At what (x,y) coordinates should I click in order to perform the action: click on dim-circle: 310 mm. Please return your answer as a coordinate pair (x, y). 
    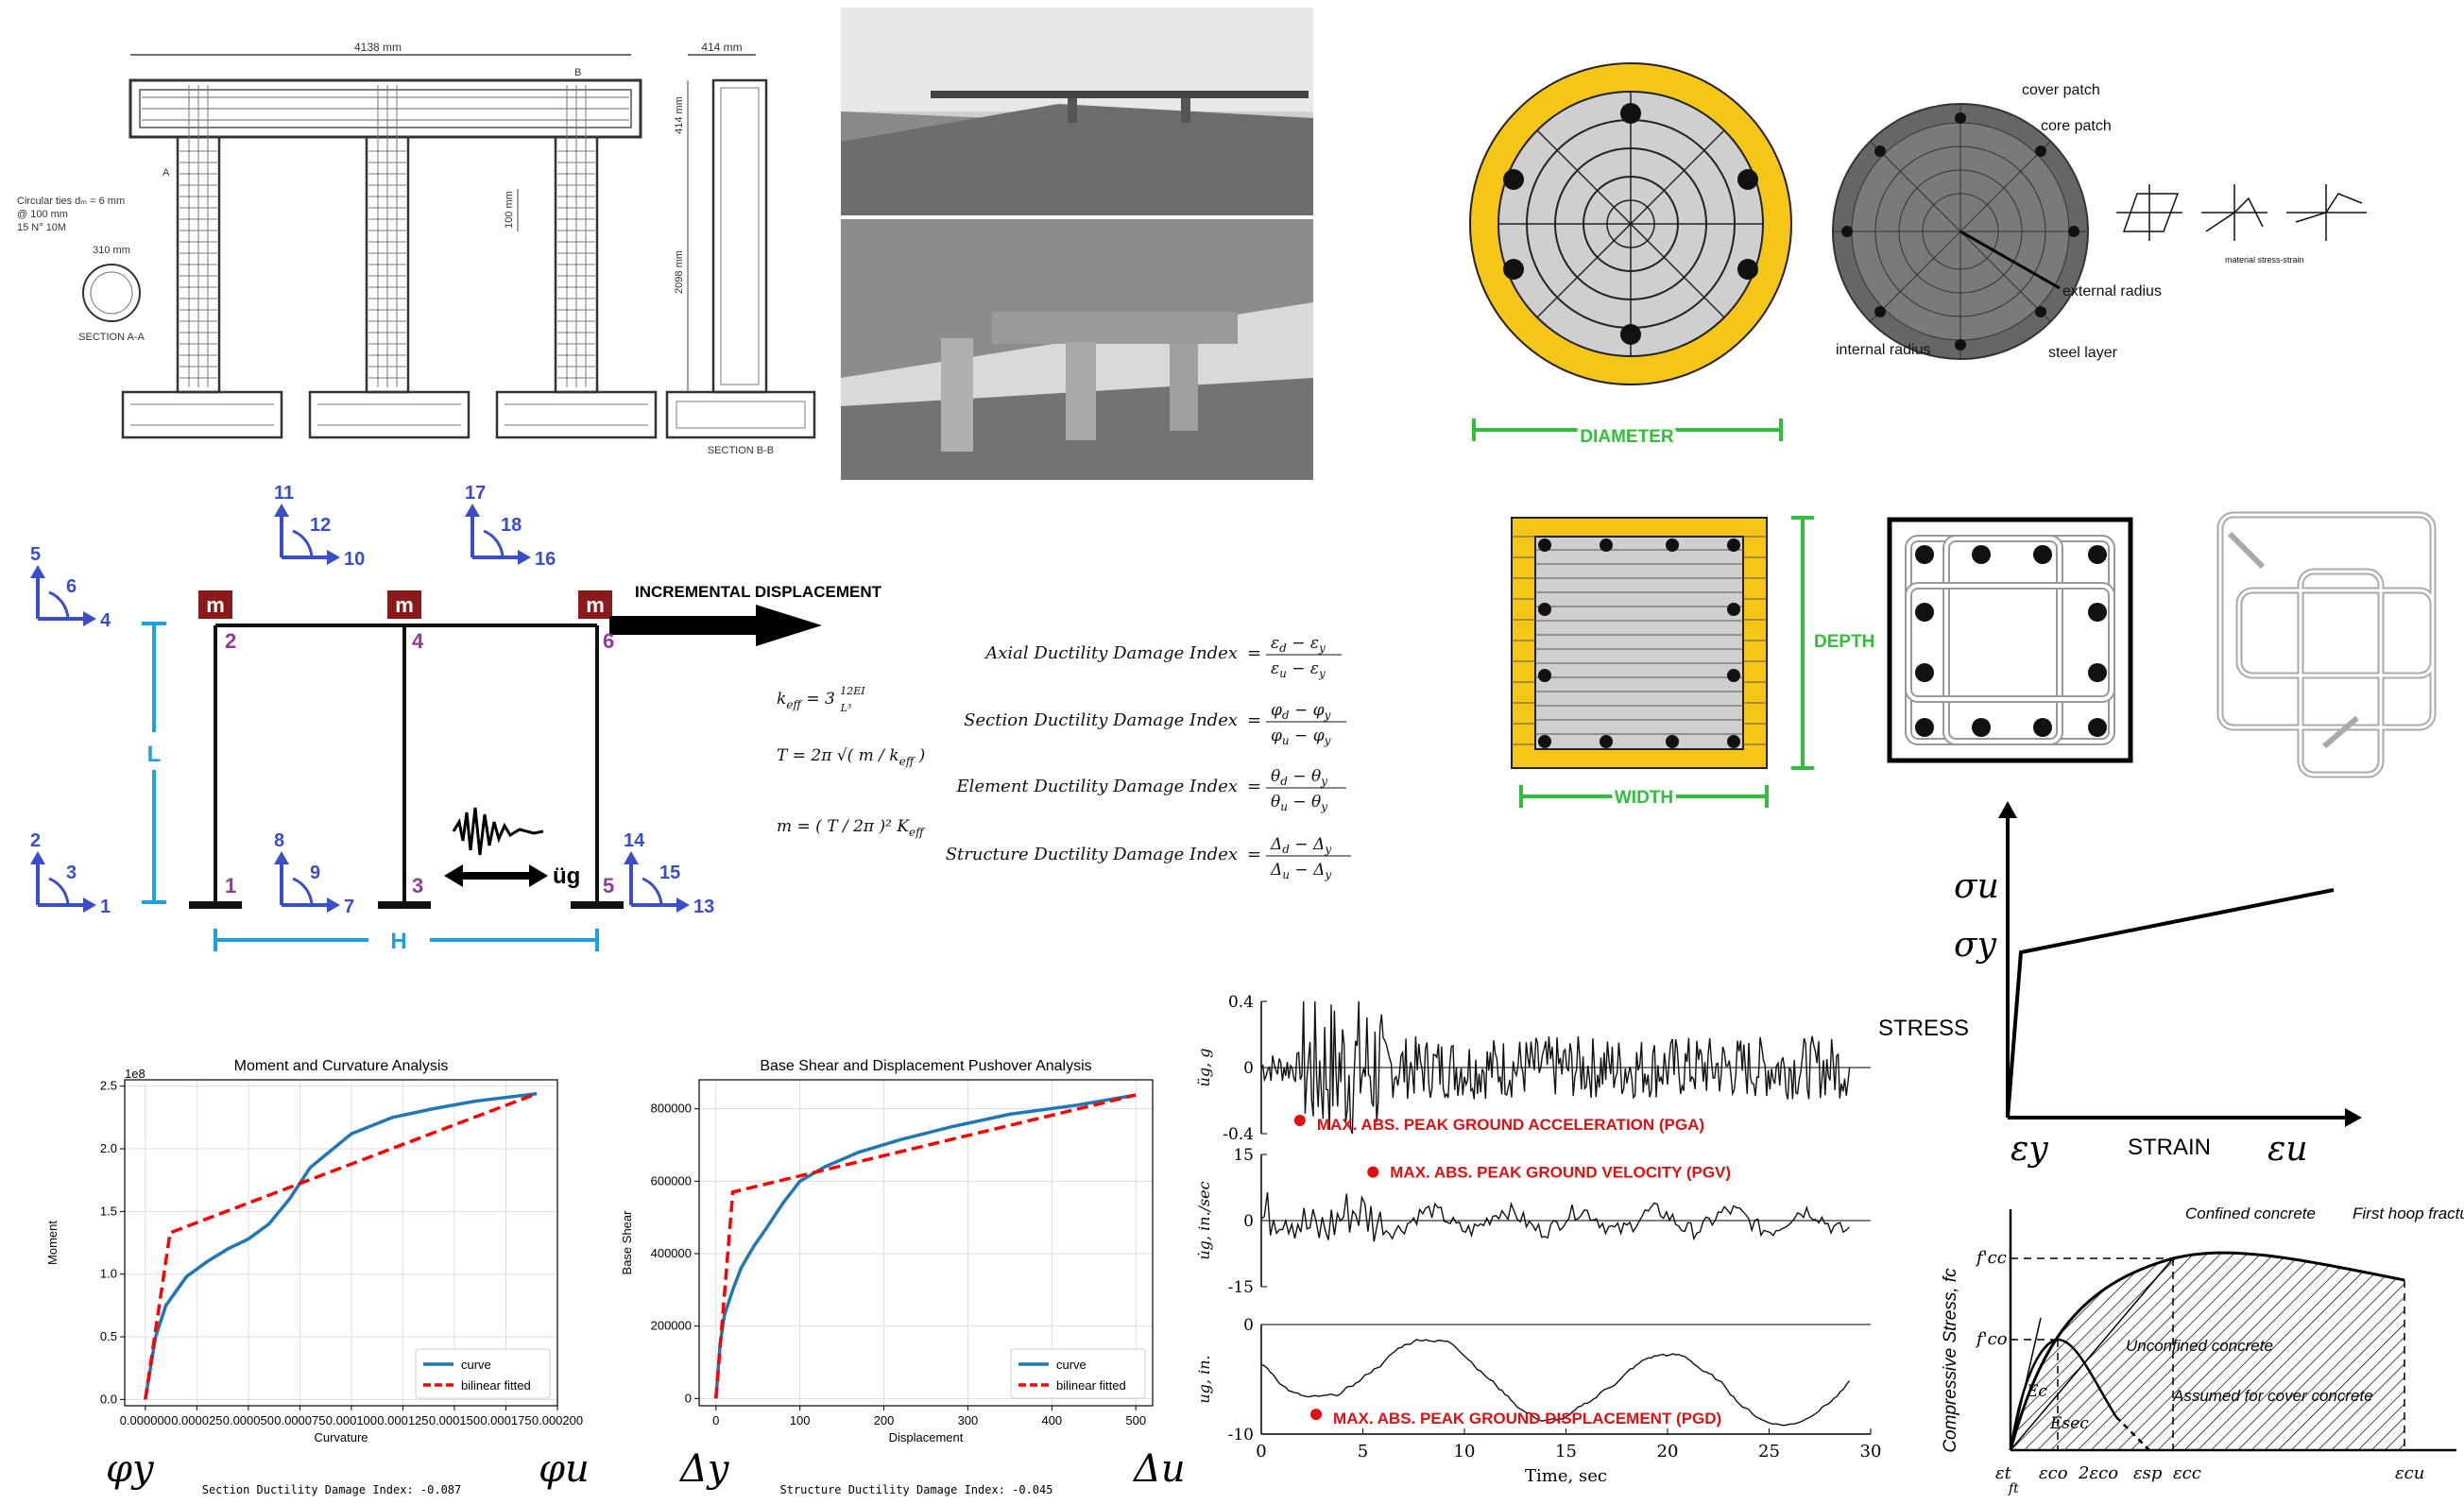
    Looking at the image, I should click on (111, 251).